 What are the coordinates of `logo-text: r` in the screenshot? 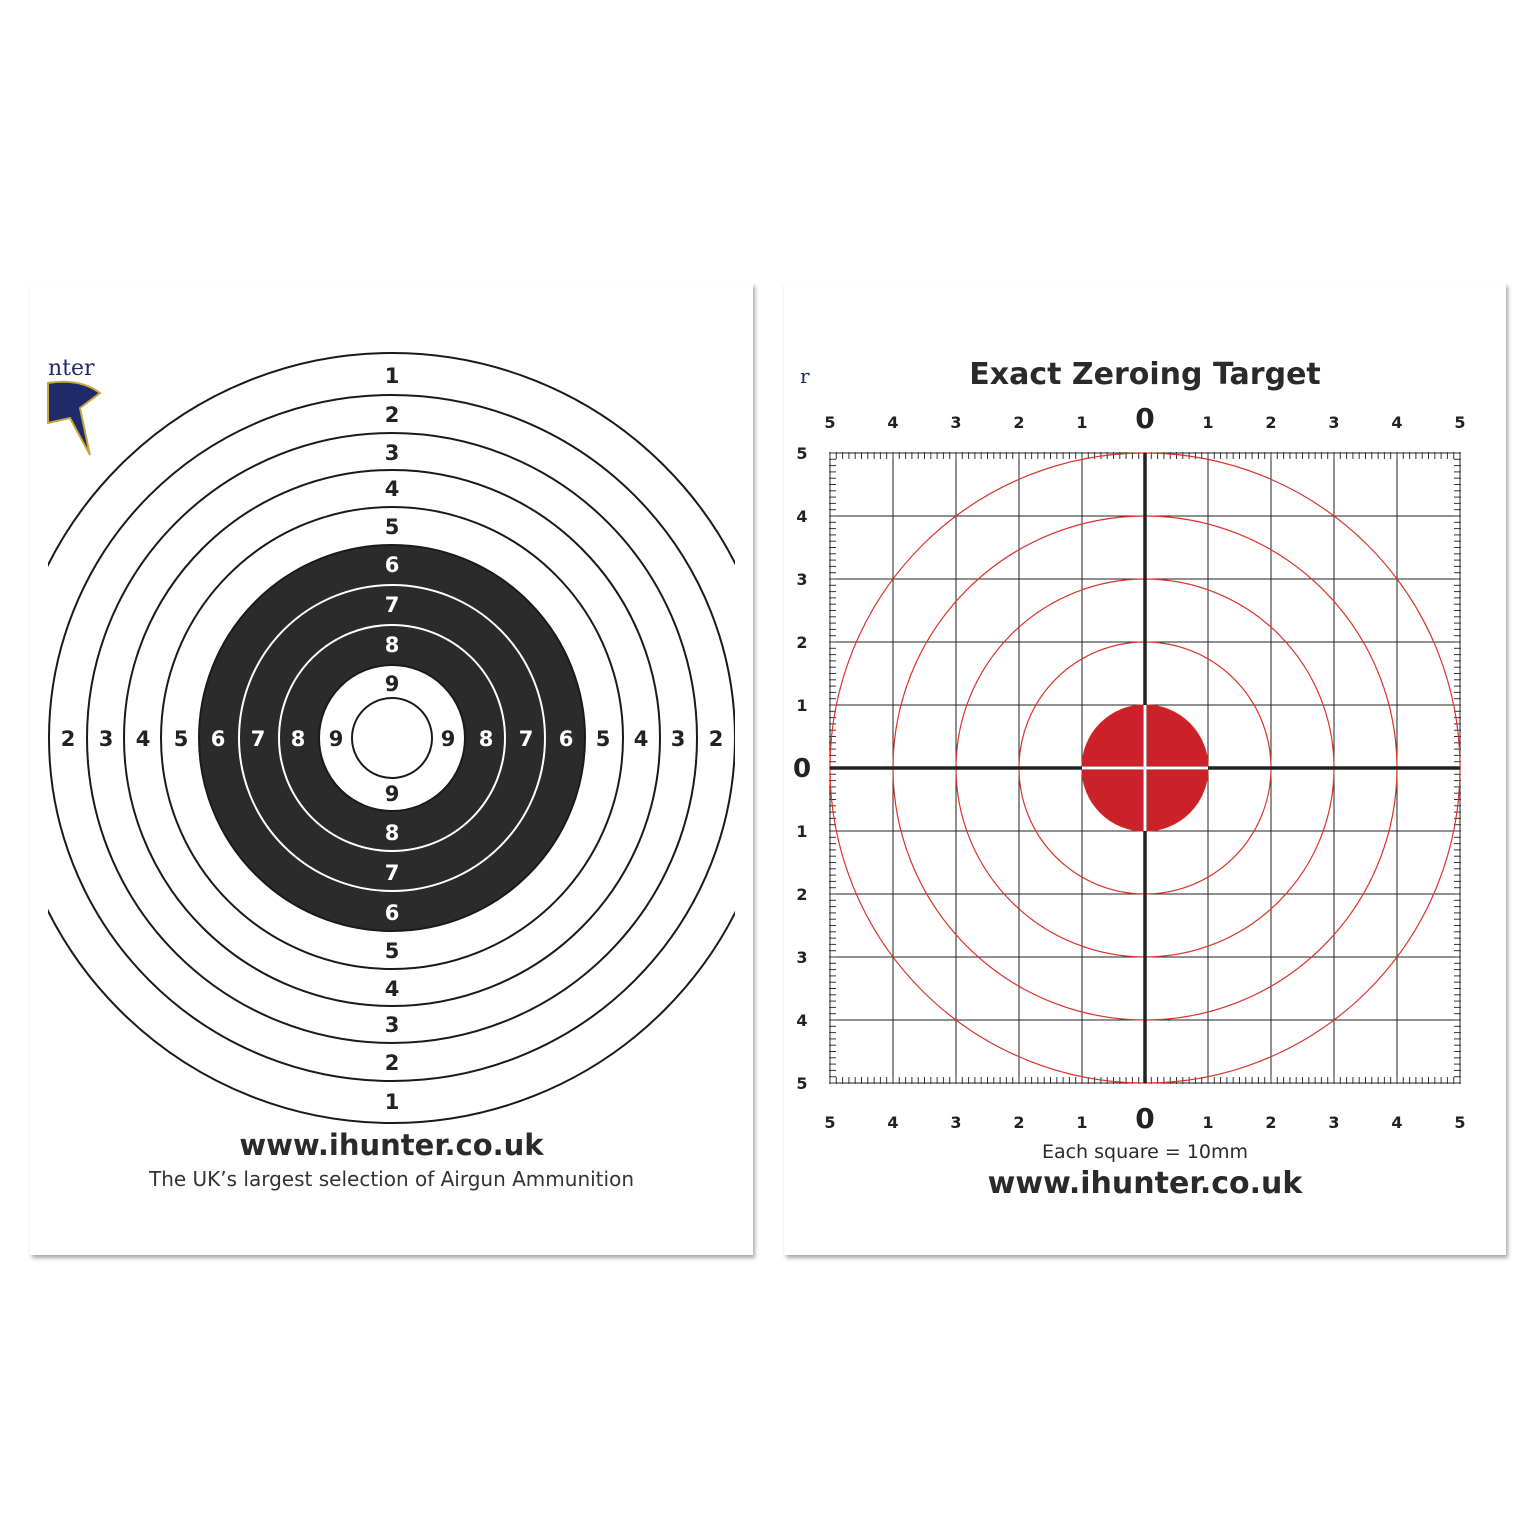 It's located at (805, 376).